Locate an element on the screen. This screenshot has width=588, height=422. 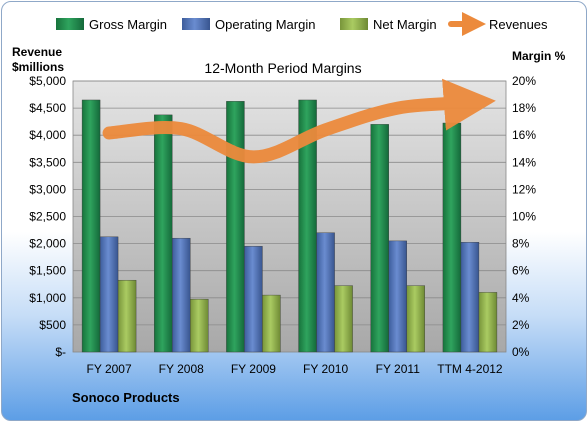
y-left-tick-label: $2,000 is located at coordinates (47, 244).